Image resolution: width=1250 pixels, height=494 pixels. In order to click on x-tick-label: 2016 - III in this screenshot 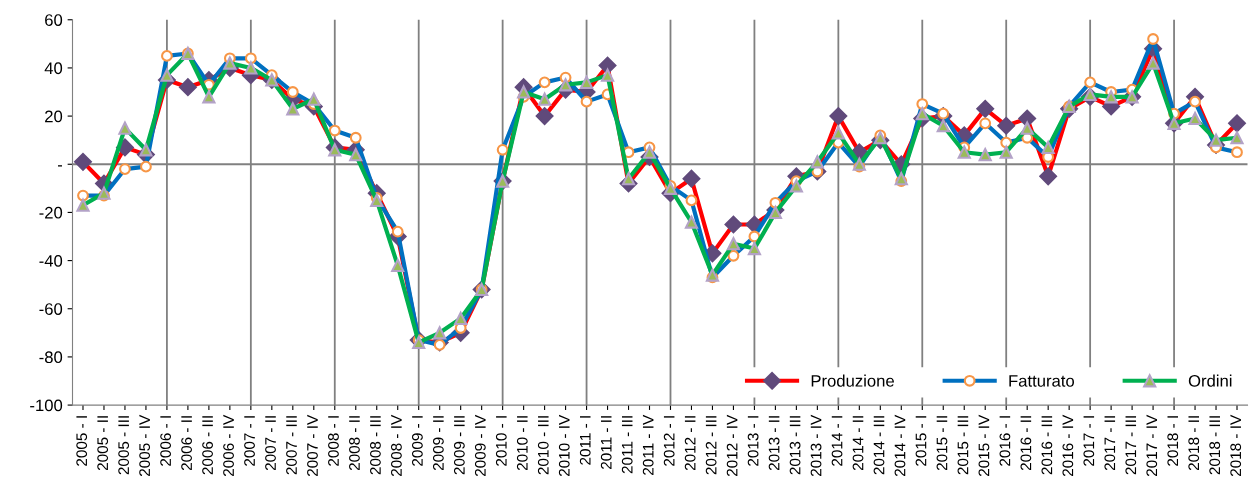, I will do `click(1047, 445)`.